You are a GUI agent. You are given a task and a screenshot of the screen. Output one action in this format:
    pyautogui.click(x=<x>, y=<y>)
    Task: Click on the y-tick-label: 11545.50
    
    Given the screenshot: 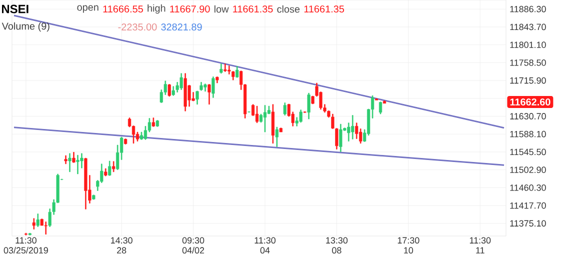 What is the action you would take?
    pyautogui.click(x=528, y=152)
    